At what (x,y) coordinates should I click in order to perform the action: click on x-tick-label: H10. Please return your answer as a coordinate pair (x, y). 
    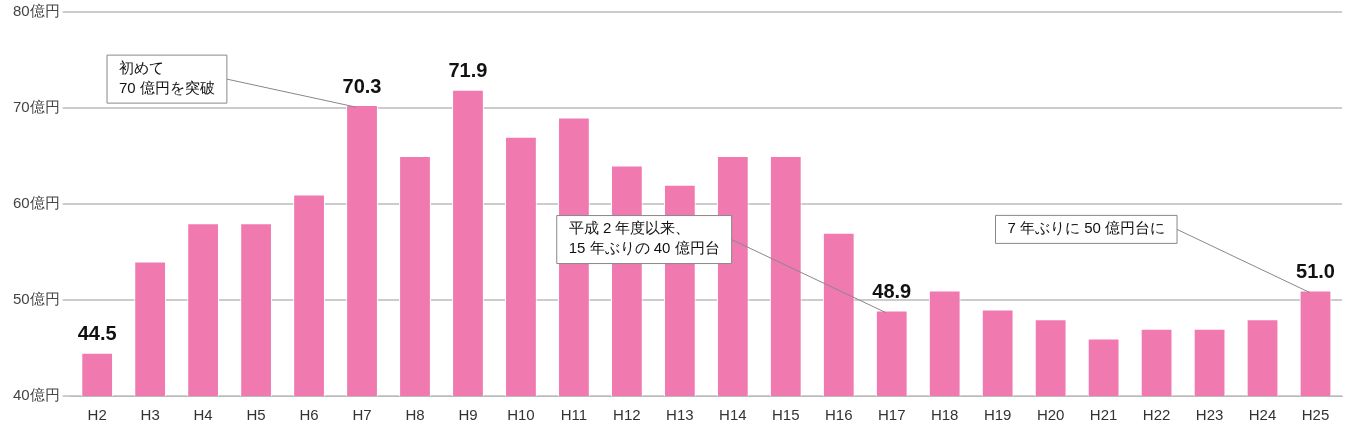
    Looking at the image, I should click on (521, 415).